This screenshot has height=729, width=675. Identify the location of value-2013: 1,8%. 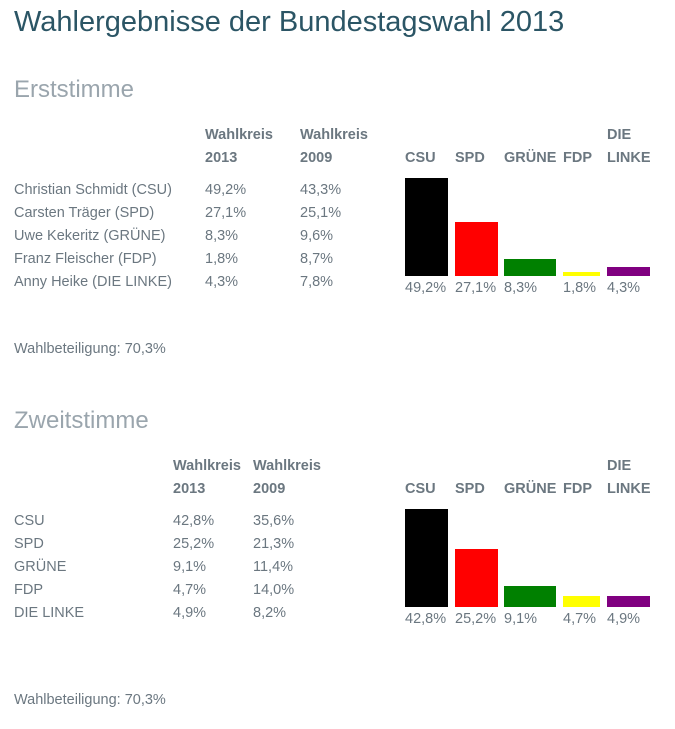
(222, 259).